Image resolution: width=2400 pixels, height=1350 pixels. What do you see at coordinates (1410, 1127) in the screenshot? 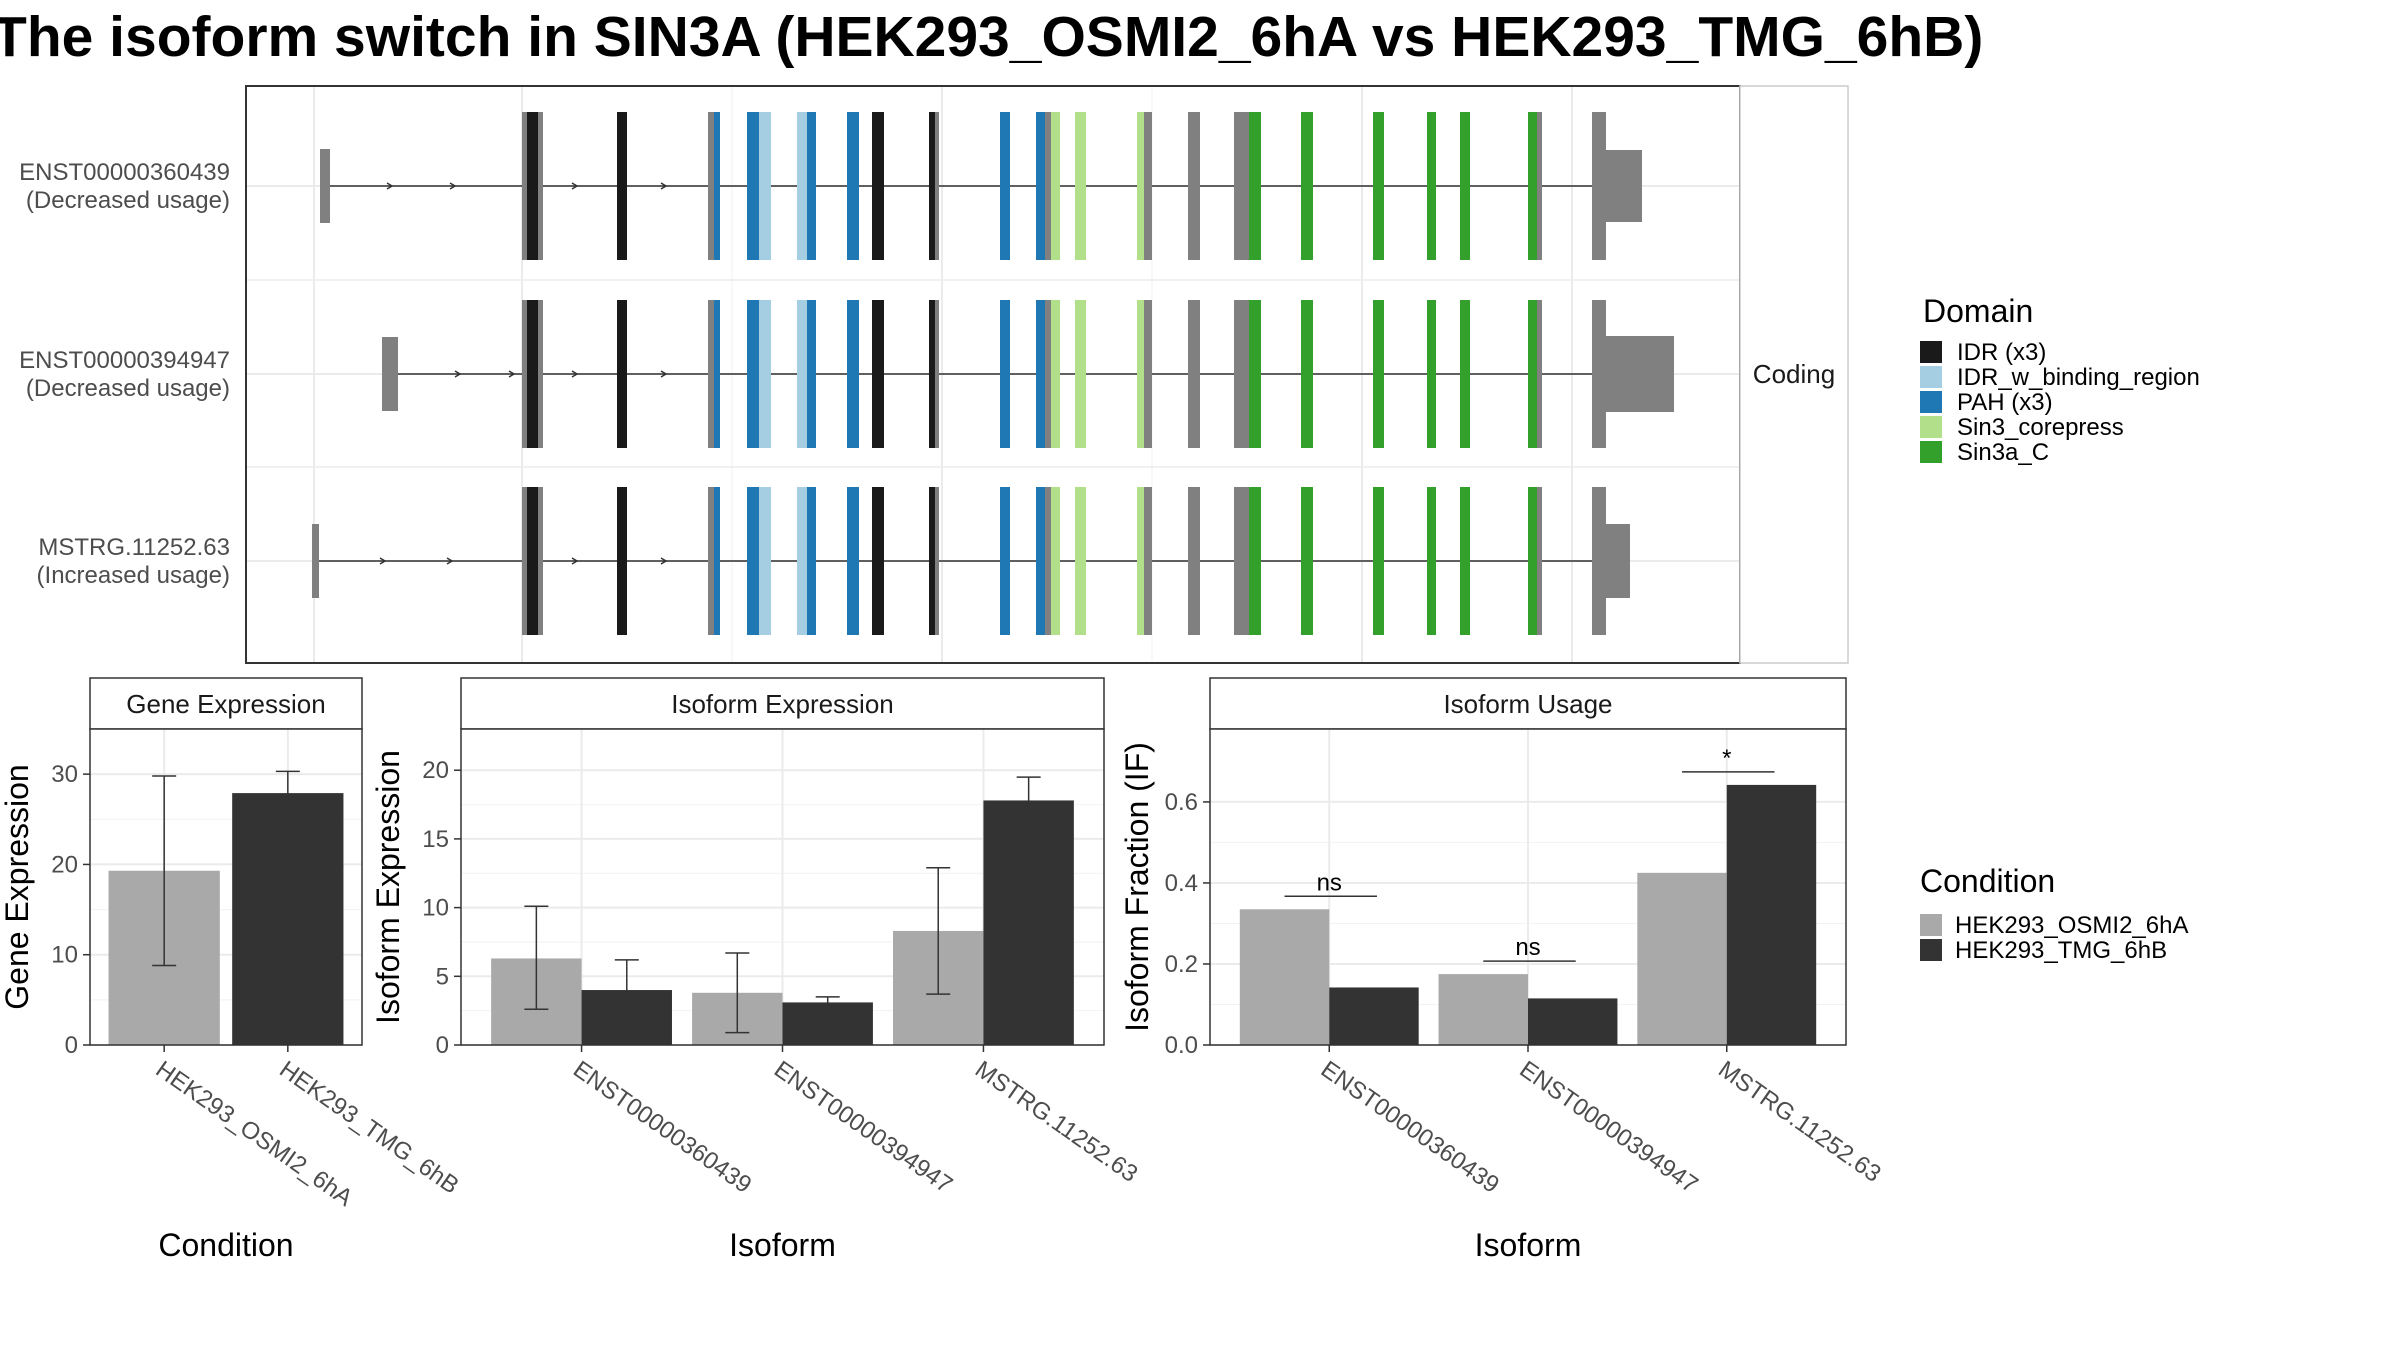
I see `x-tick-label: ENST00000360439` at bounding box center [1410, 1127].